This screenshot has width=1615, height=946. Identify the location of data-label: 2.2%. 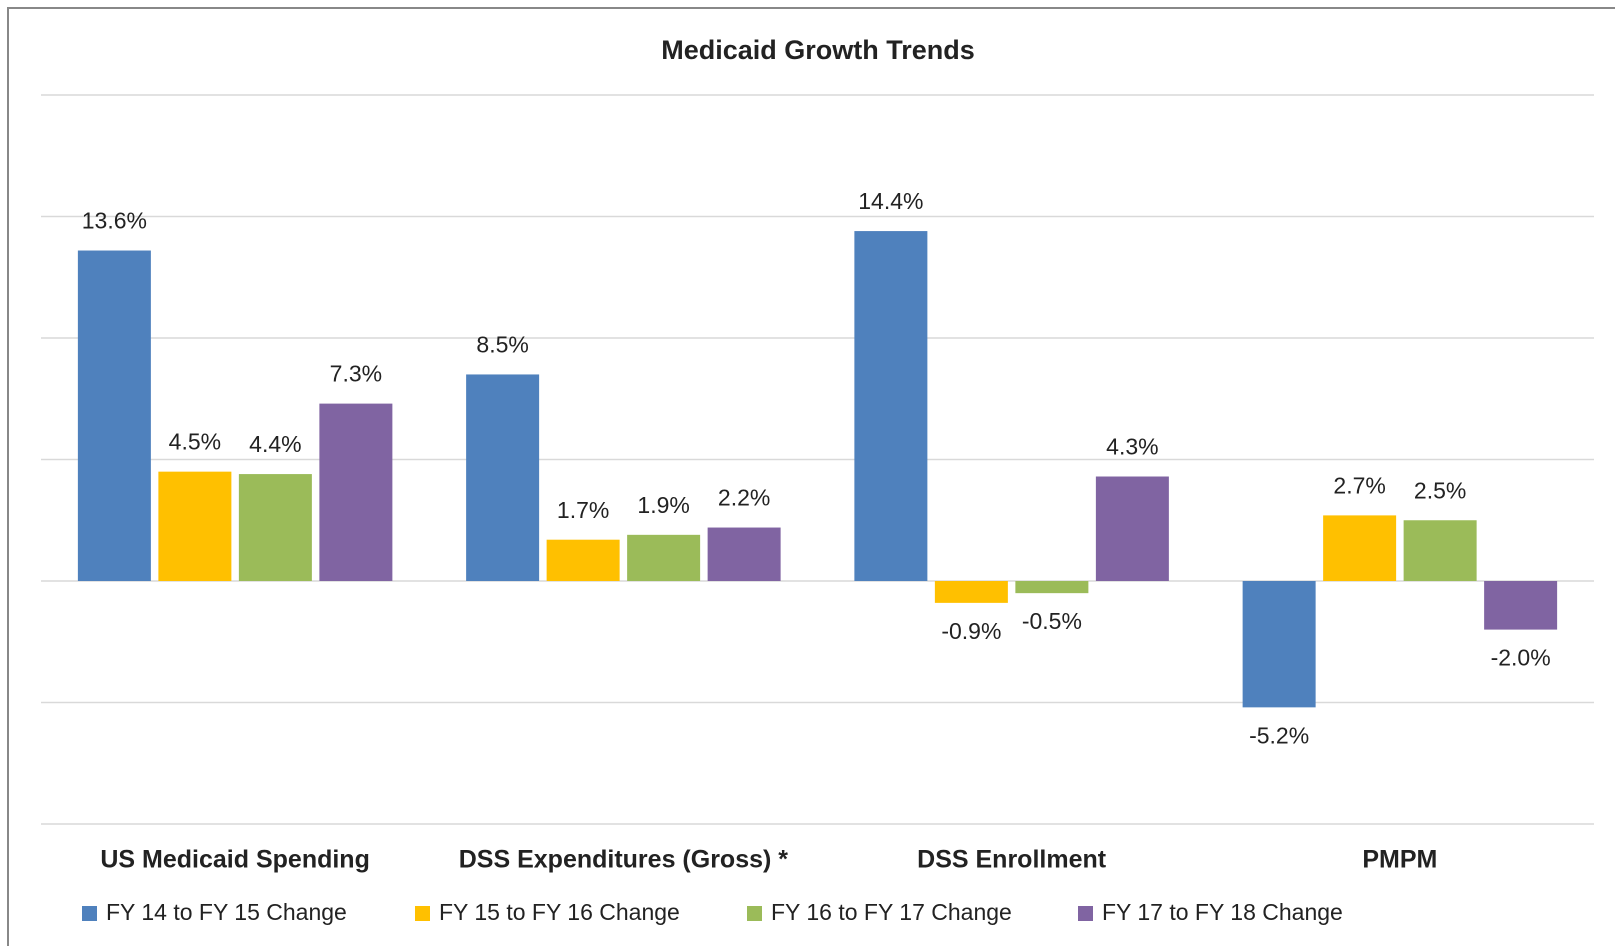
(744, 498).